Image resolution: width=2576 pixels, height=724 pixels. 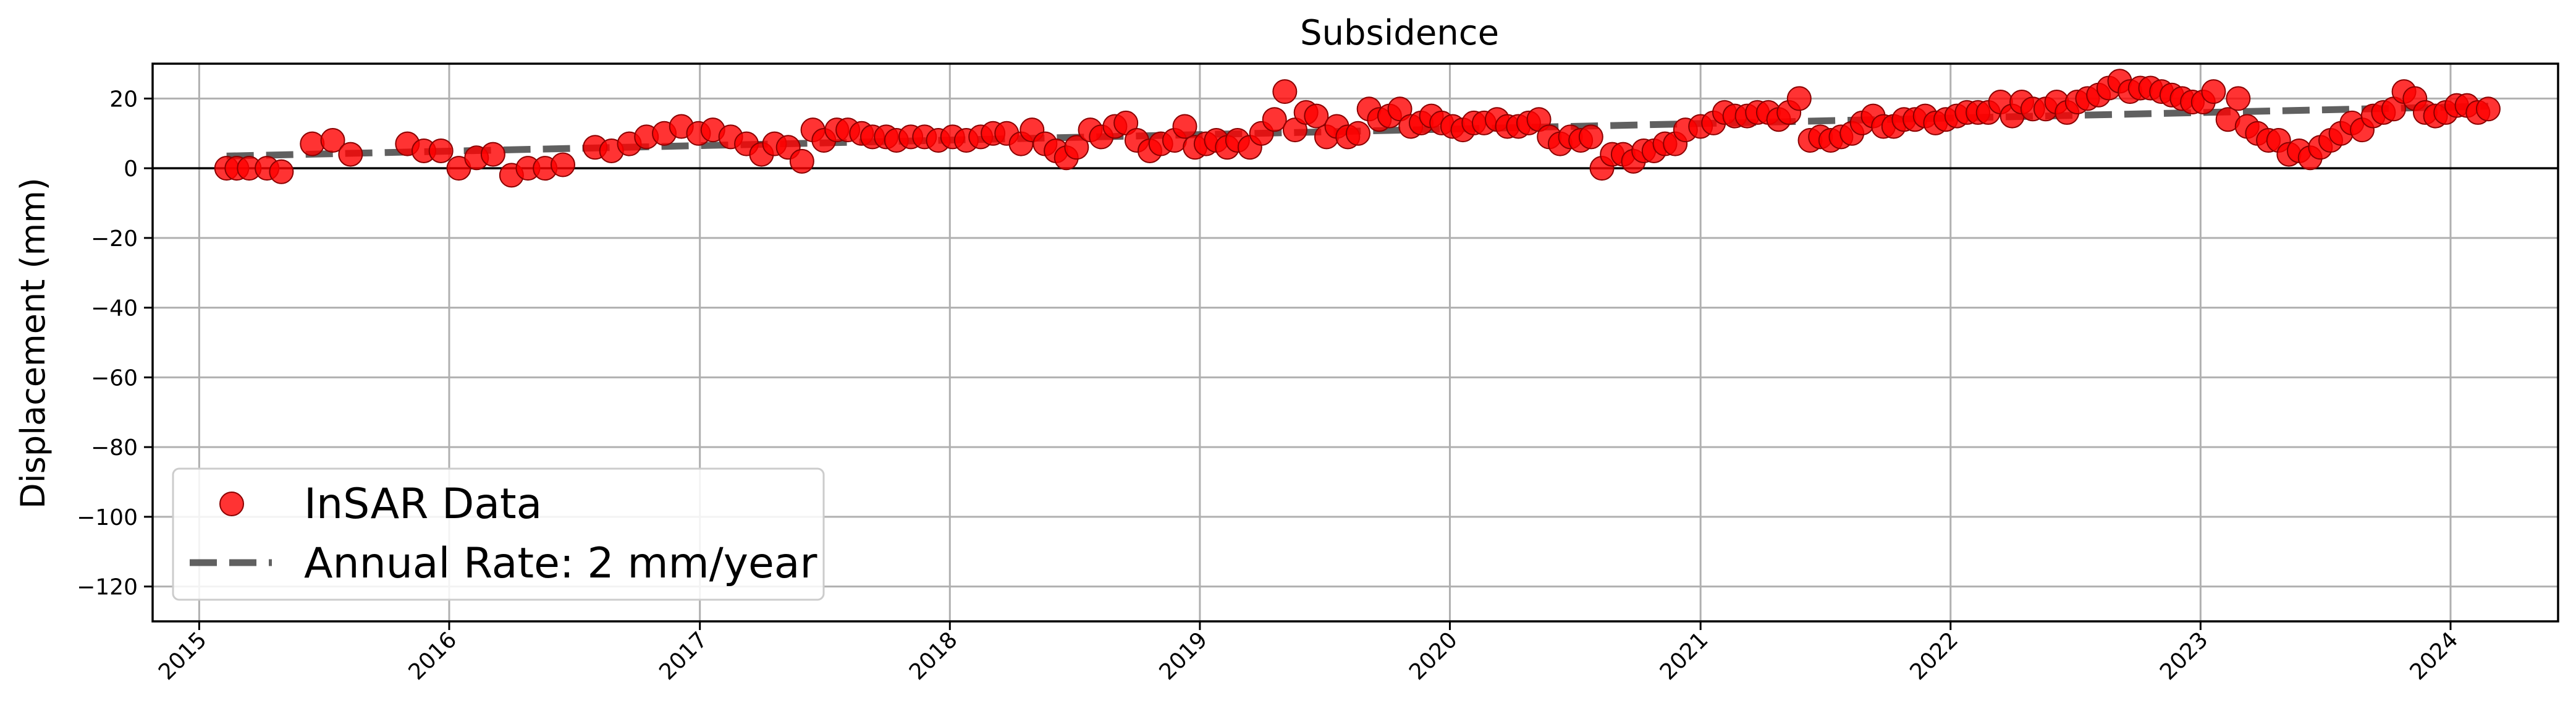 What do you see at coordinates (423, 504) in the screenshot?
I see `legend-label-insar: InSAR Data` at bounding box center [423, 504].